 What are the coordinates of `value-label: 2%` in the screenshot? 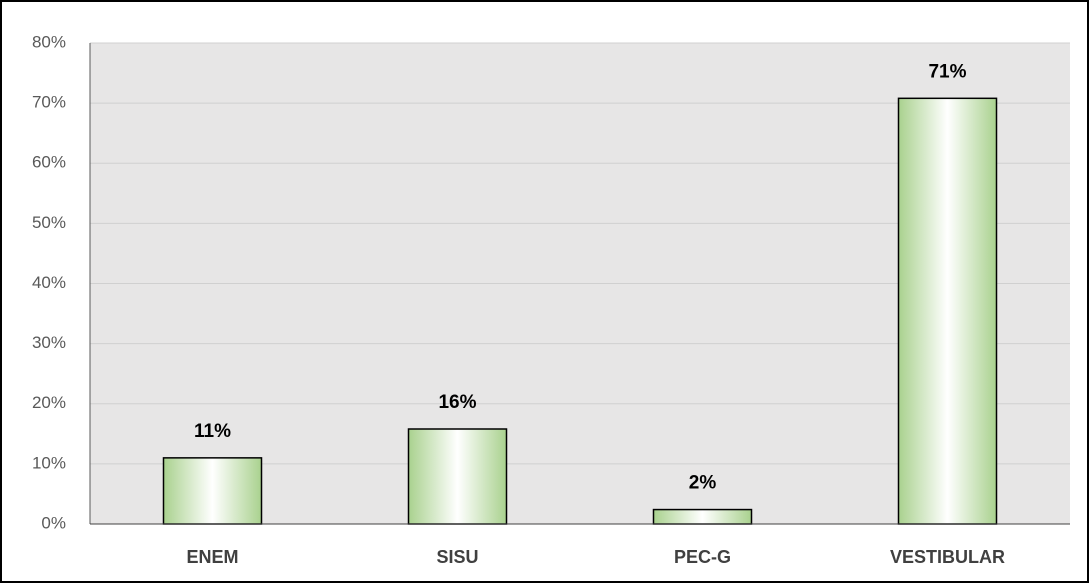 It's located at (703, 483).